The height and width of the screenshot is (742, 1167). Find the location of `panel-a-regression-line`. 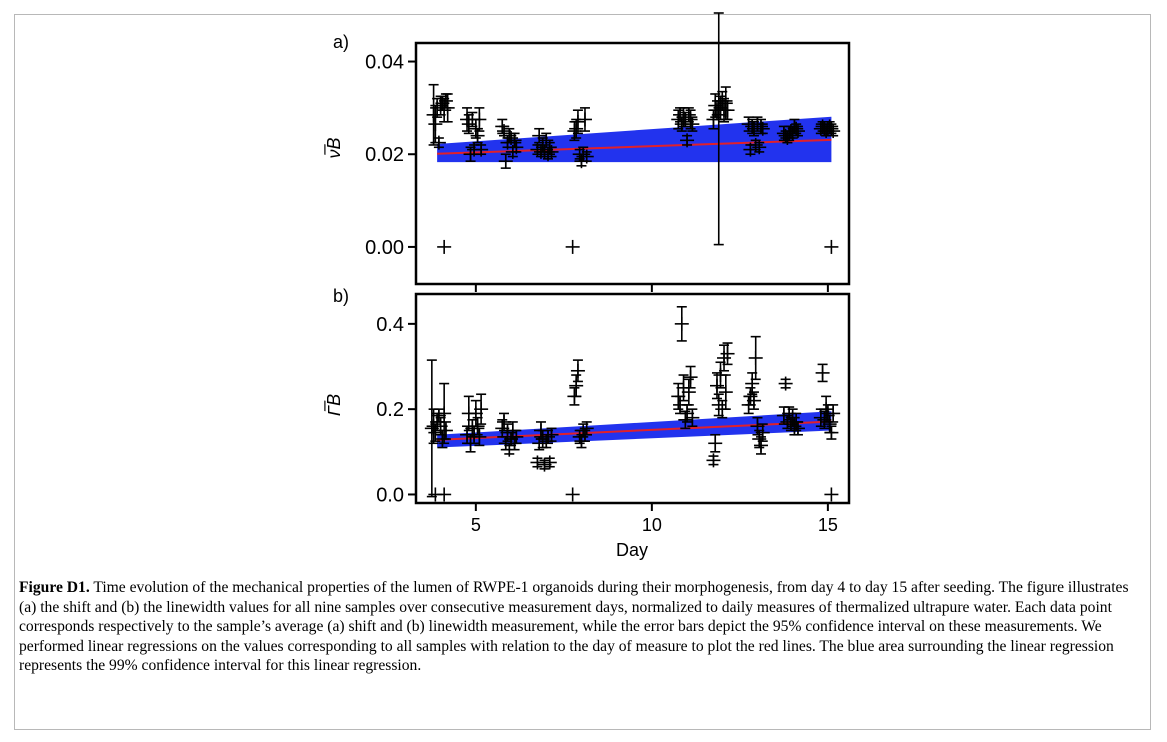

panel-a-regression-line is located at coordinates (634, 146).